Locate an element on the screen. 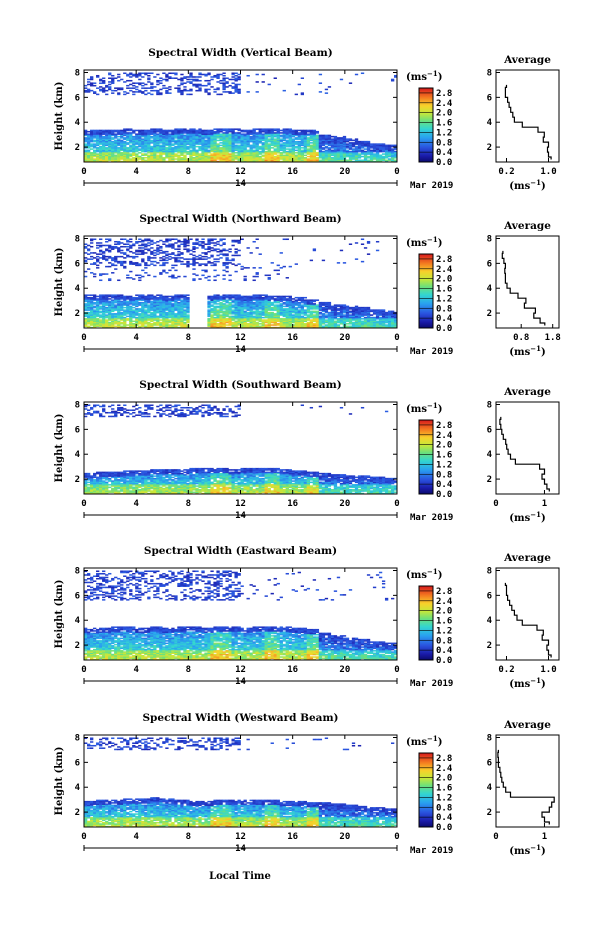 The image size is (614, 929). x-tick-label: 20 is located at coordinates (344, 172).